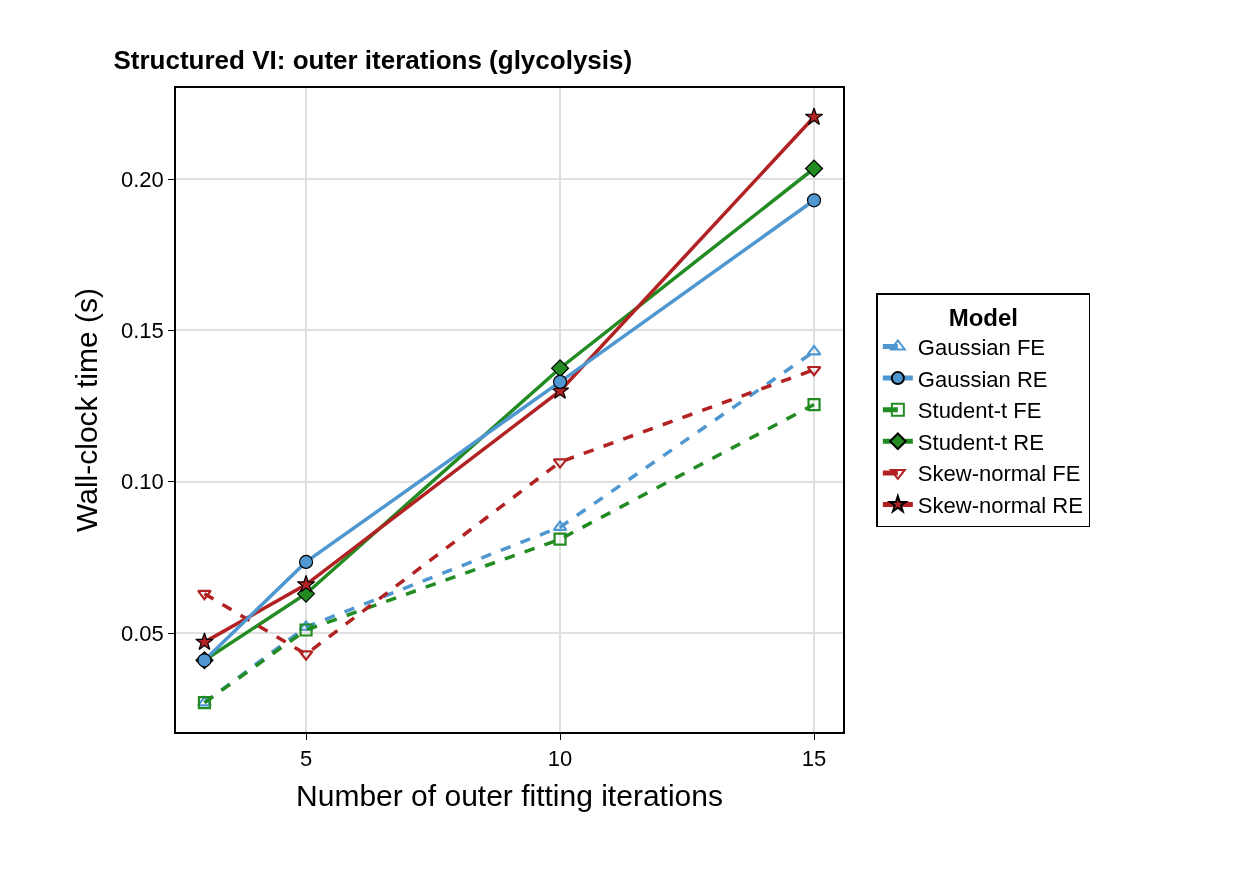 This screenshot has width=1250, height=875. What do you see at coordinates (86, 410) in the screenshot?
I see `y-axis-title: Wall-clock time (s)` at bounding box center [86, 410].